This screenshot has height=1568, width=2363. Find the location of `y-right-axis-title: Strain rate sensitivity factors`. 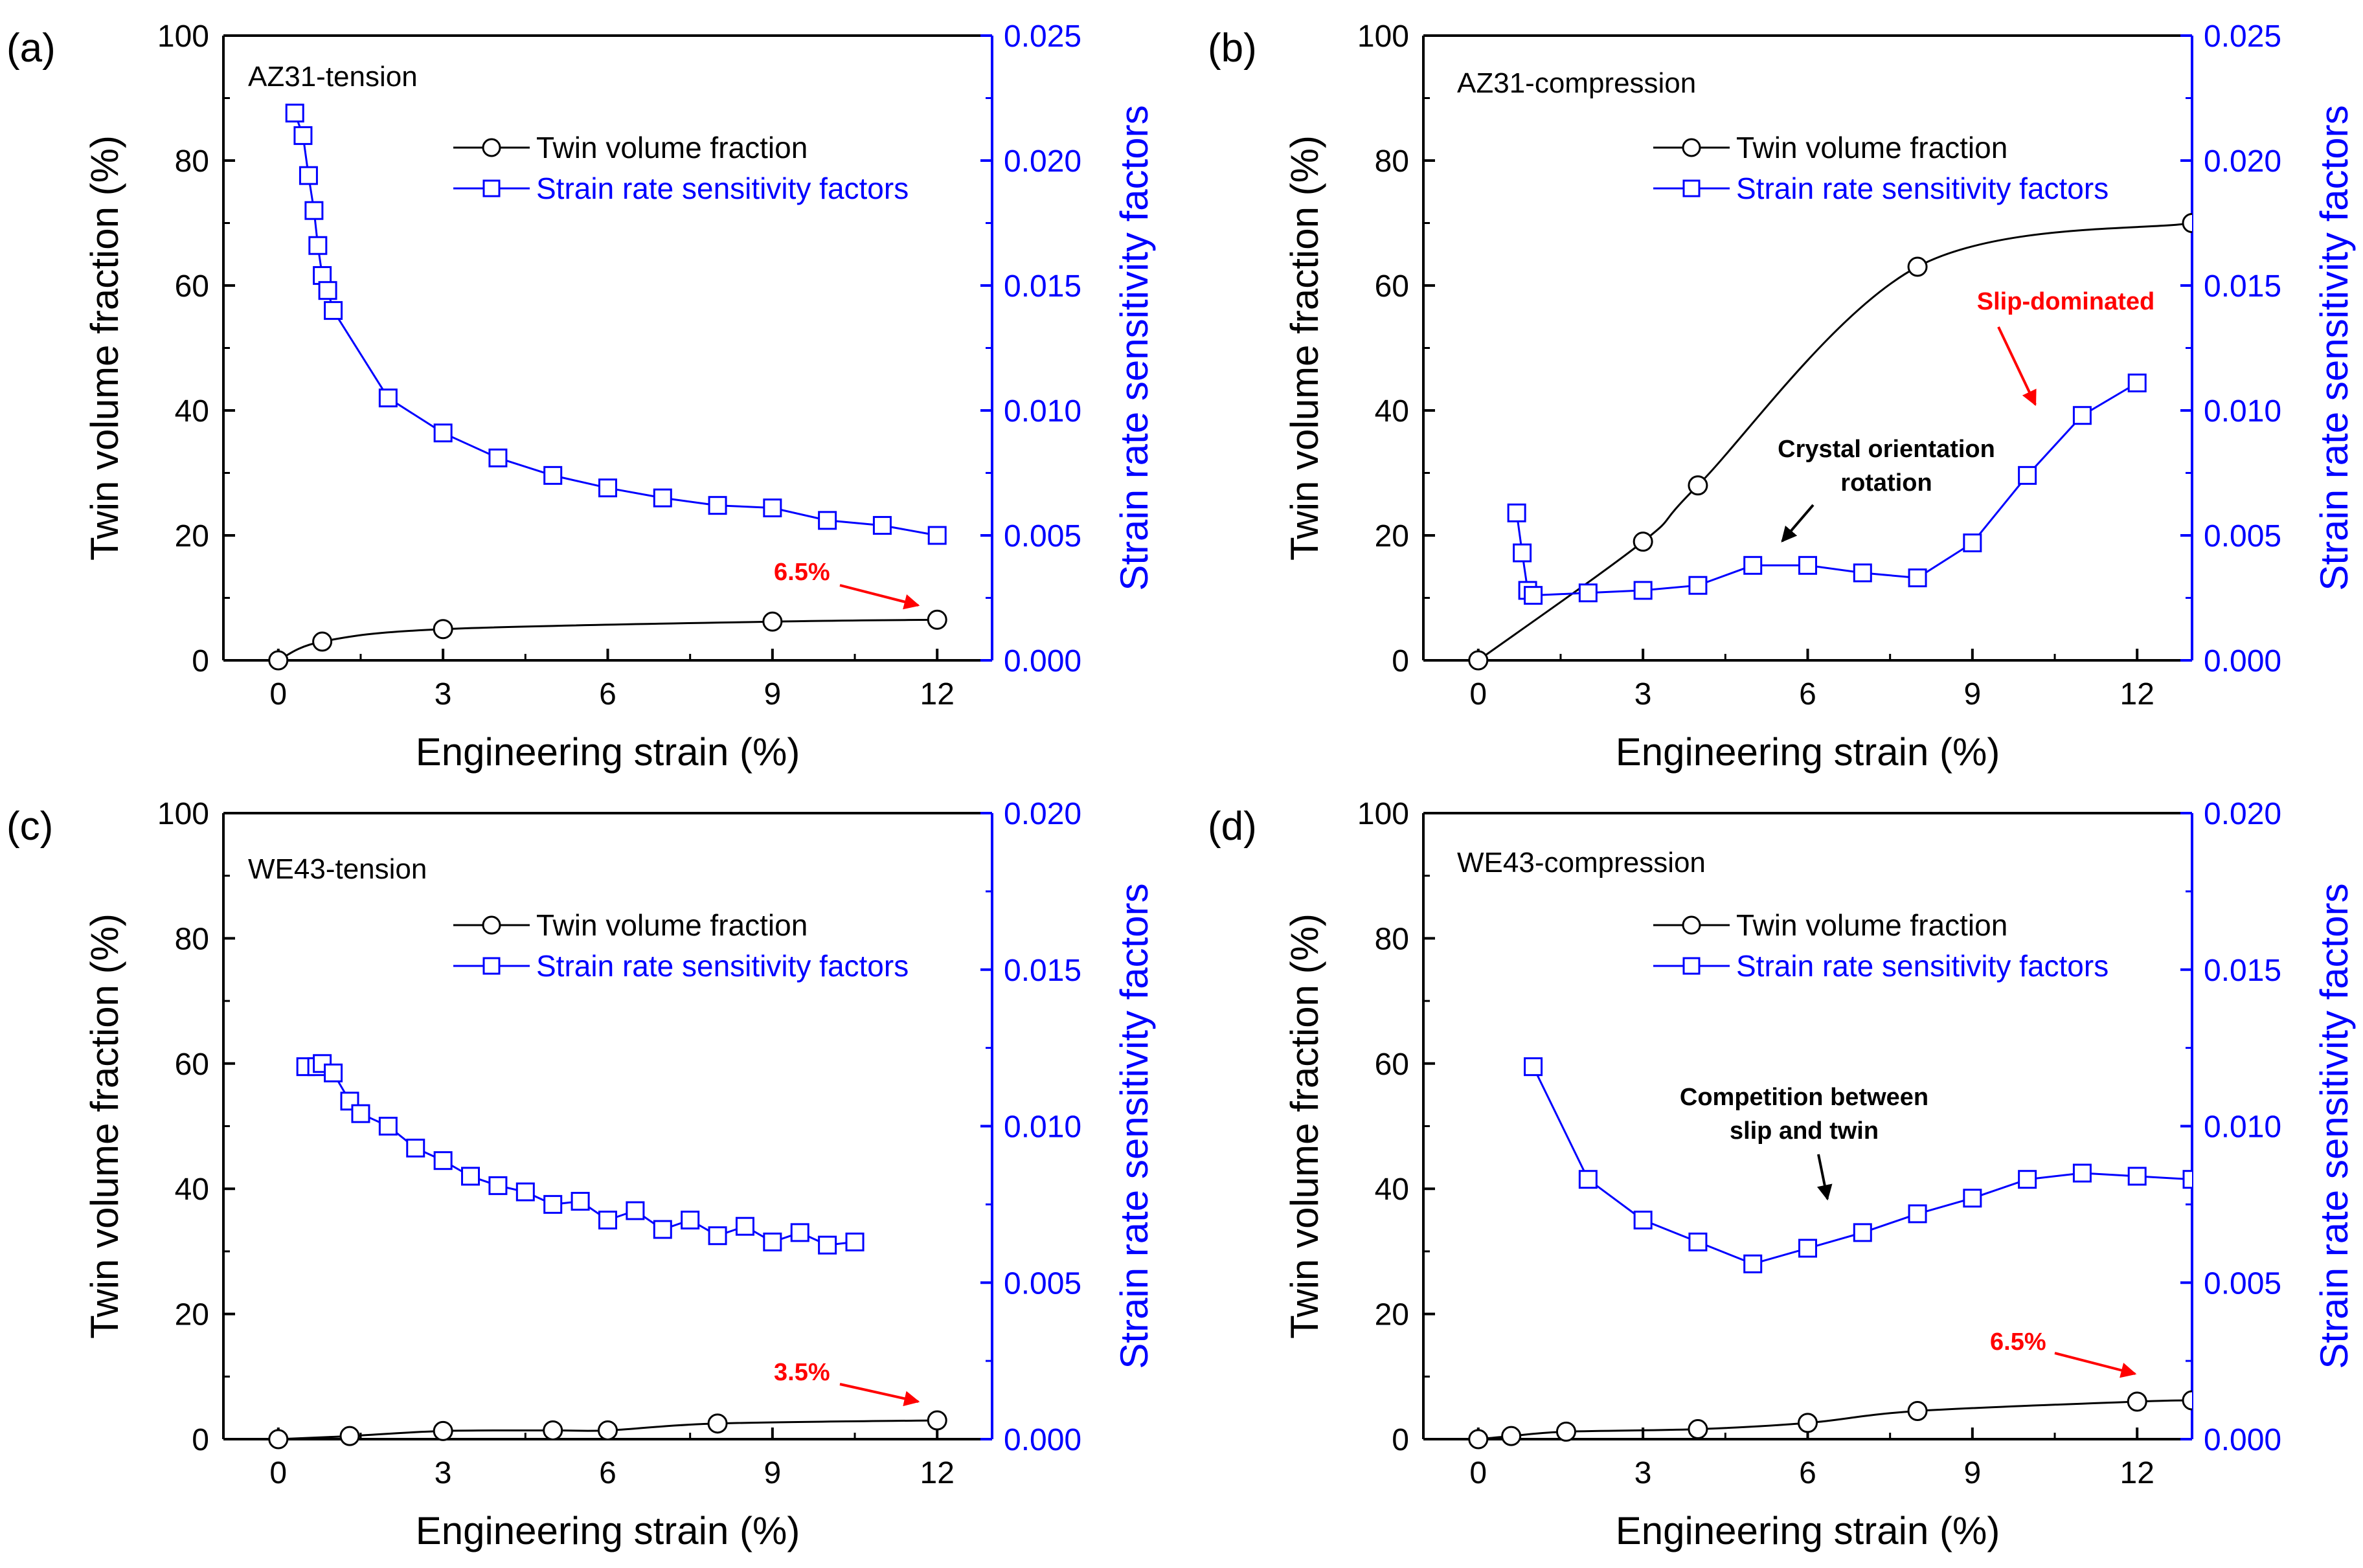

y-right-axis-title: Strain rate sensitivity factors is located at coordinates (2334, 1126).